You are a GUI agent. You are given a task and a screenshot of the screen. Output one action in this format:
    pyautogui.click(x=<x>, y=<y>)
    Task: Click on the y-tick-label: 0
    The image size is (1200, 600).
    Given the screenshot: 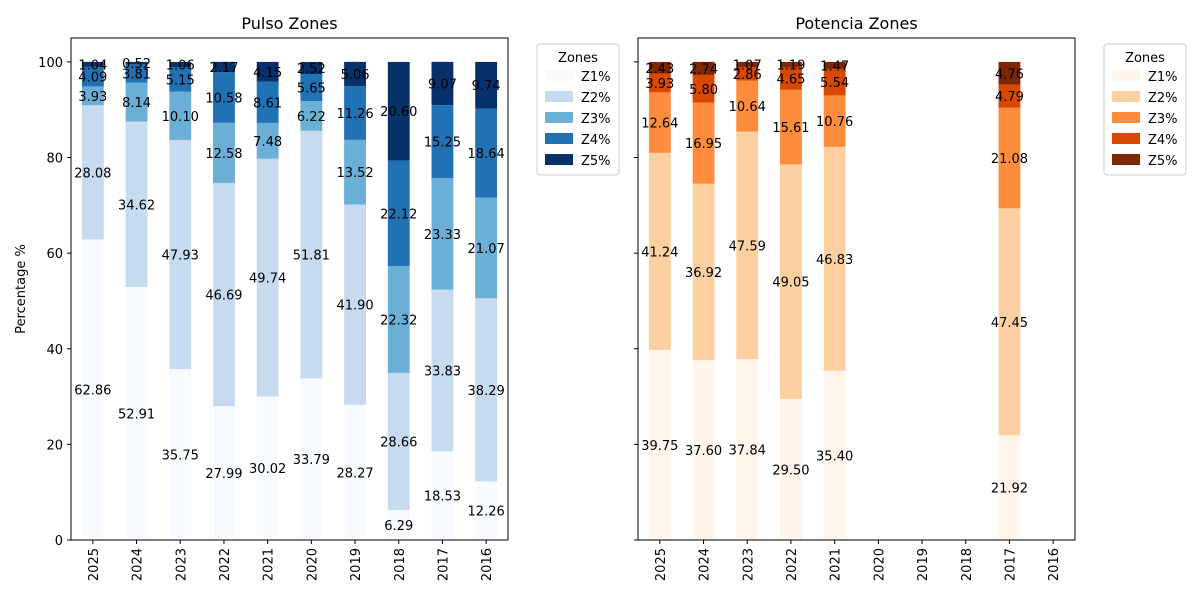 What is the action you would take?
    pyautogui.click(x=59, y=541)
    